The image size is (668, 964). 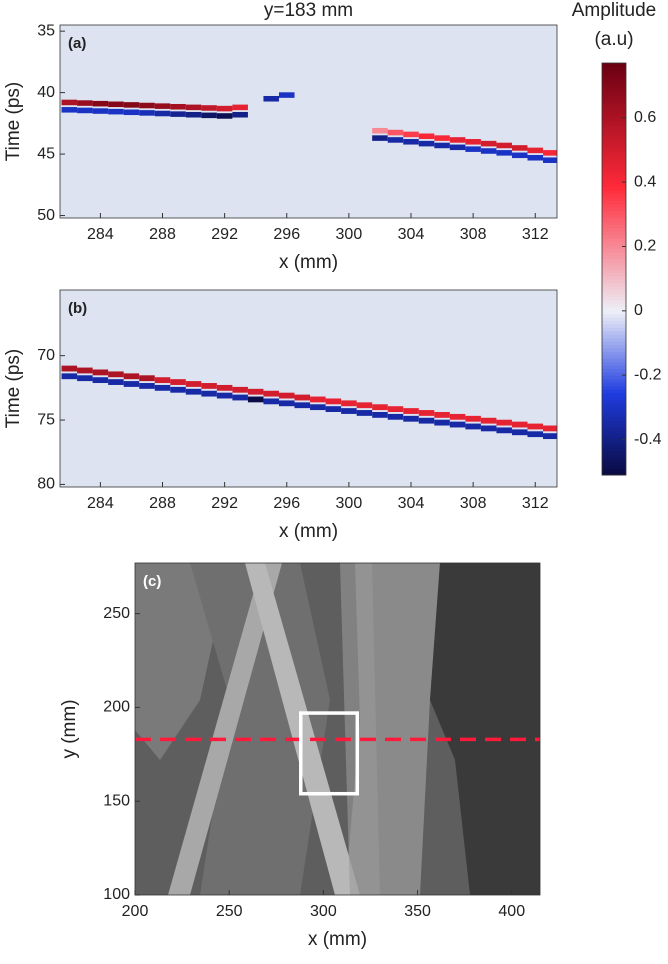 I want to click on x-tick-label: 312, so click(x=535, y=503).